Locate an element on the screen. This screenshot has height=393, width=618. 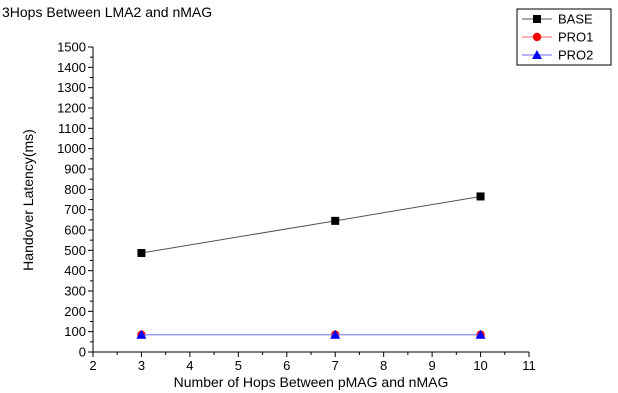
y-tick-label: 600 is located at coordinates (75, 230).